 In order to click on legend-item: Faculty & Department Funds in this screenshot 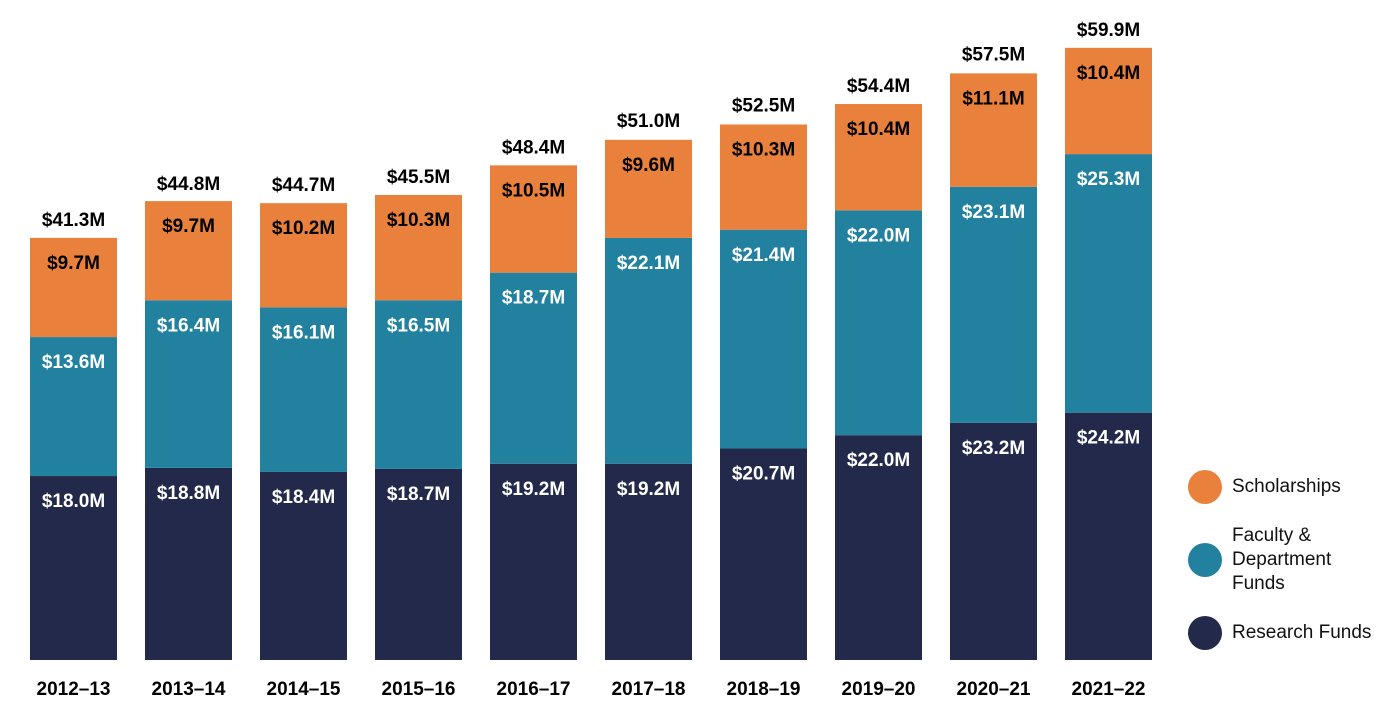, I will do `click(1279, 560)`.